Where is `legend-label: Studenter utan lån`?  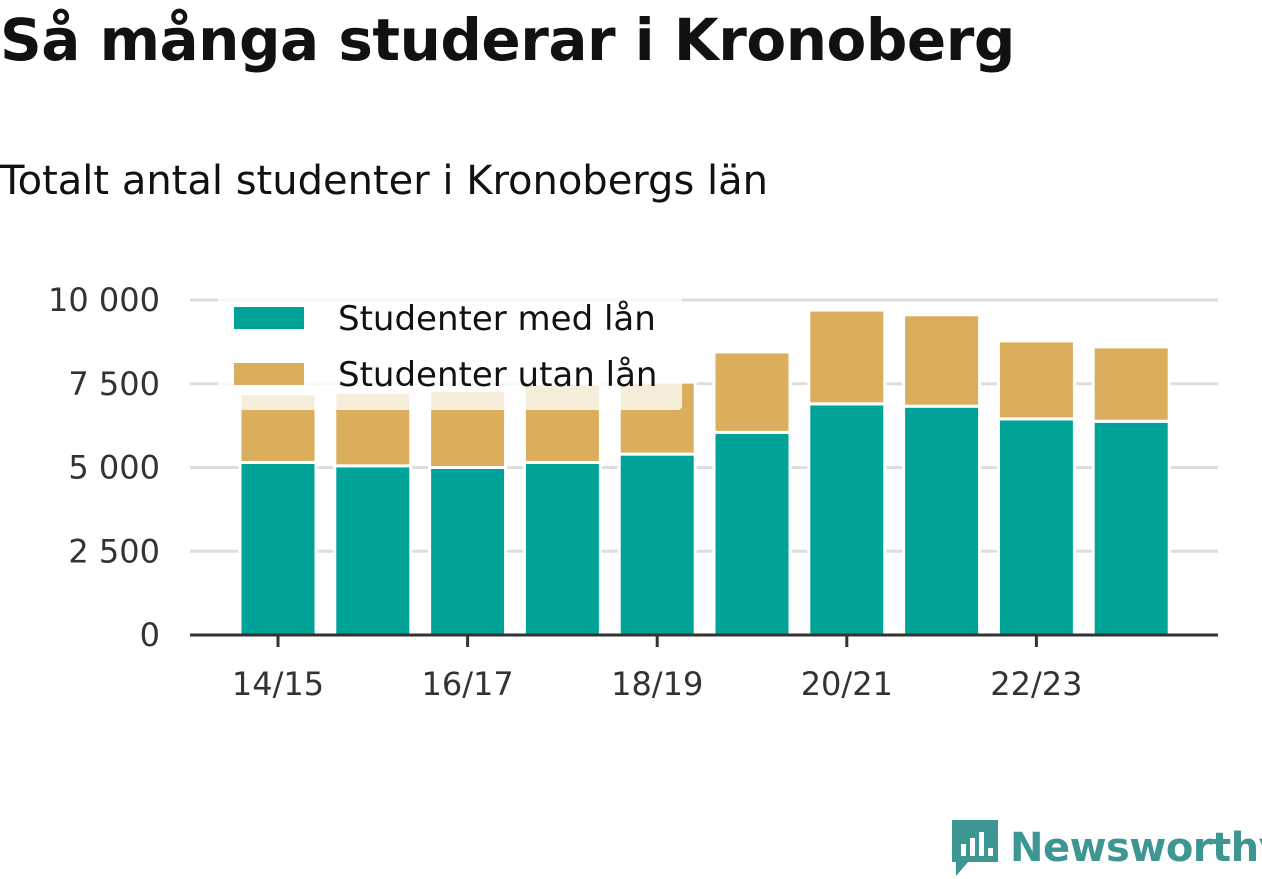
legend-label: Studenter utan lån is located at coordinates (497, 375).